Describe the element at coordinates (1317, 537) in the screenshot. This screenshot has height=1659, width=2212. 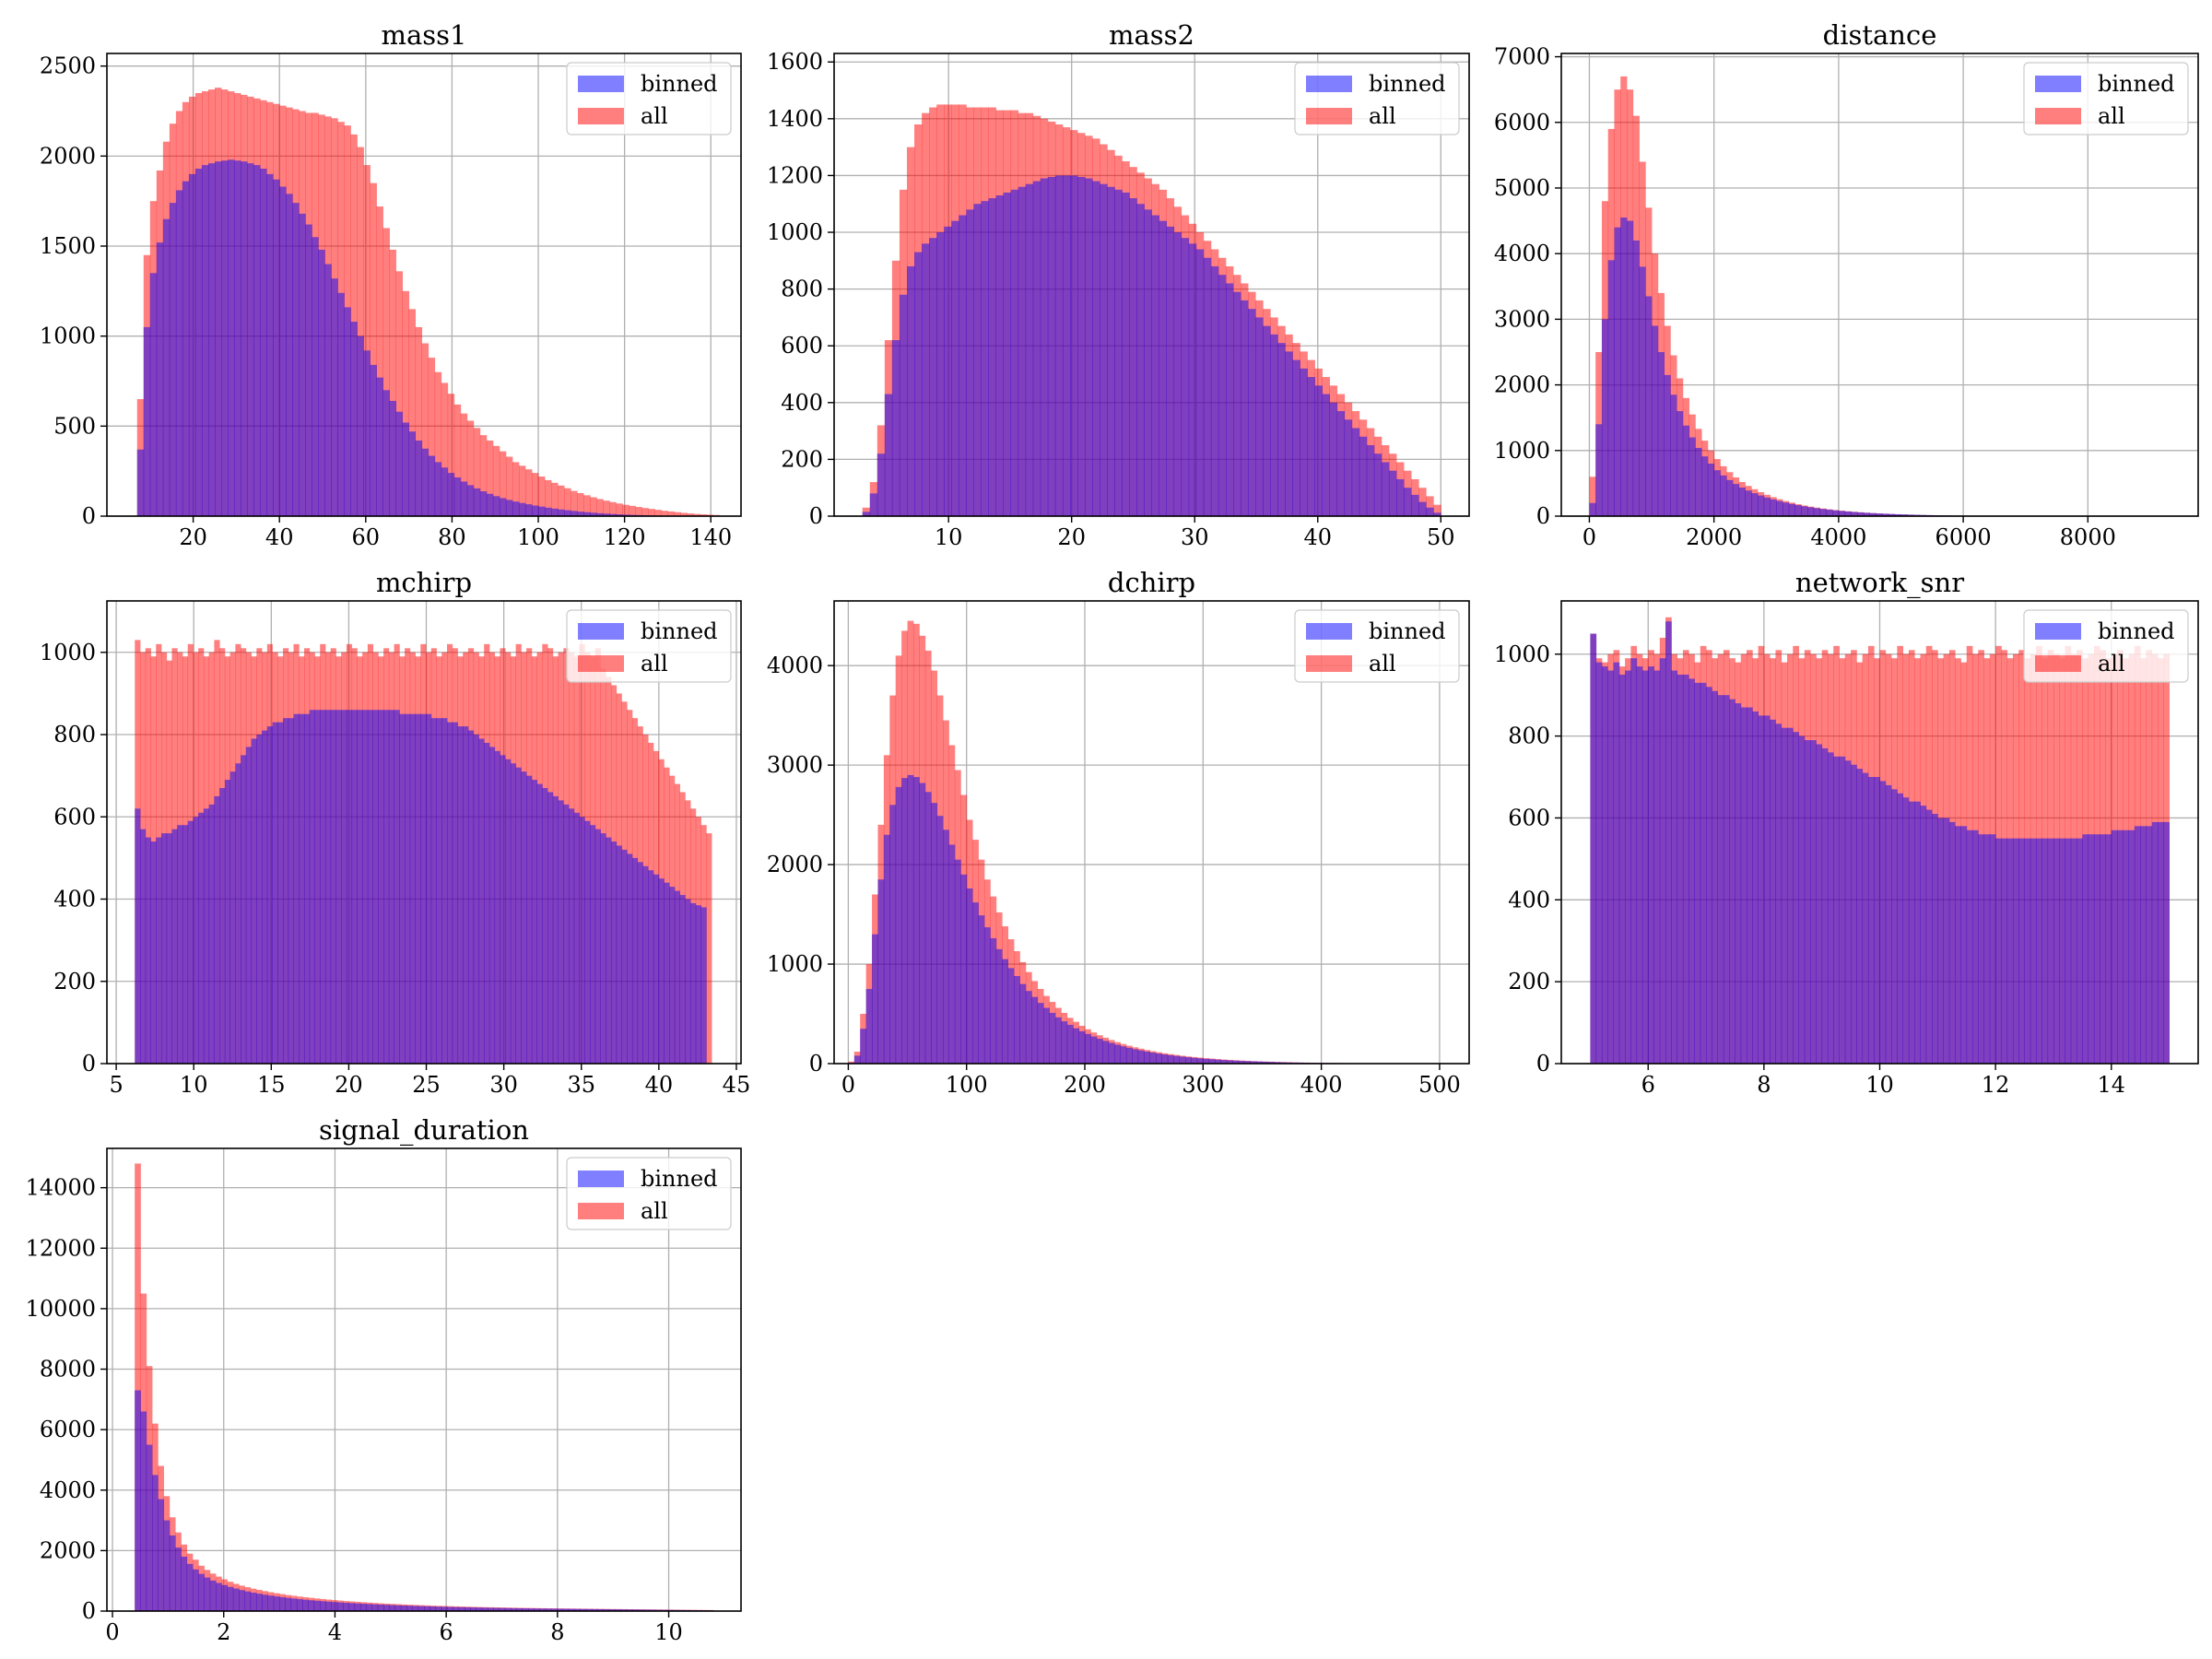
I see `x-tick-label: 40` at that location.